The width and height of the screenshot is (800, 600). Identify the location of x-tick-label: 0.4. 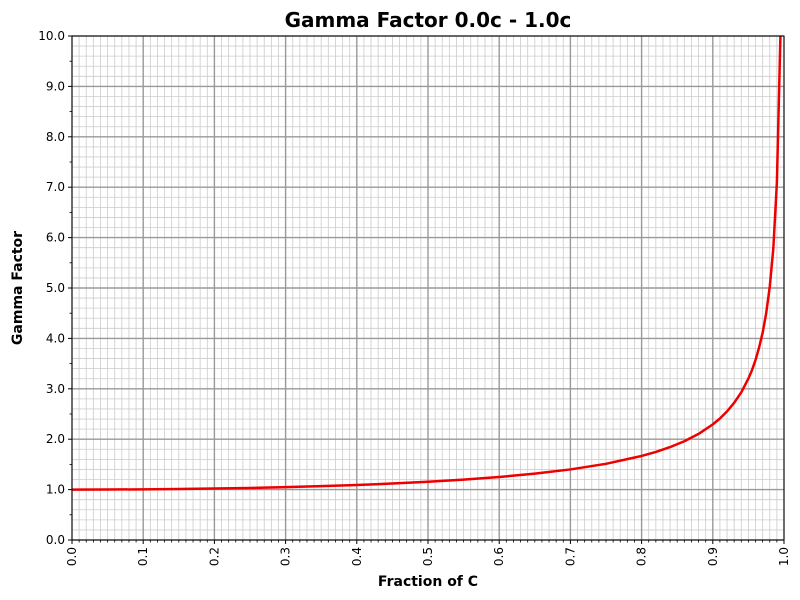
(357, 556).